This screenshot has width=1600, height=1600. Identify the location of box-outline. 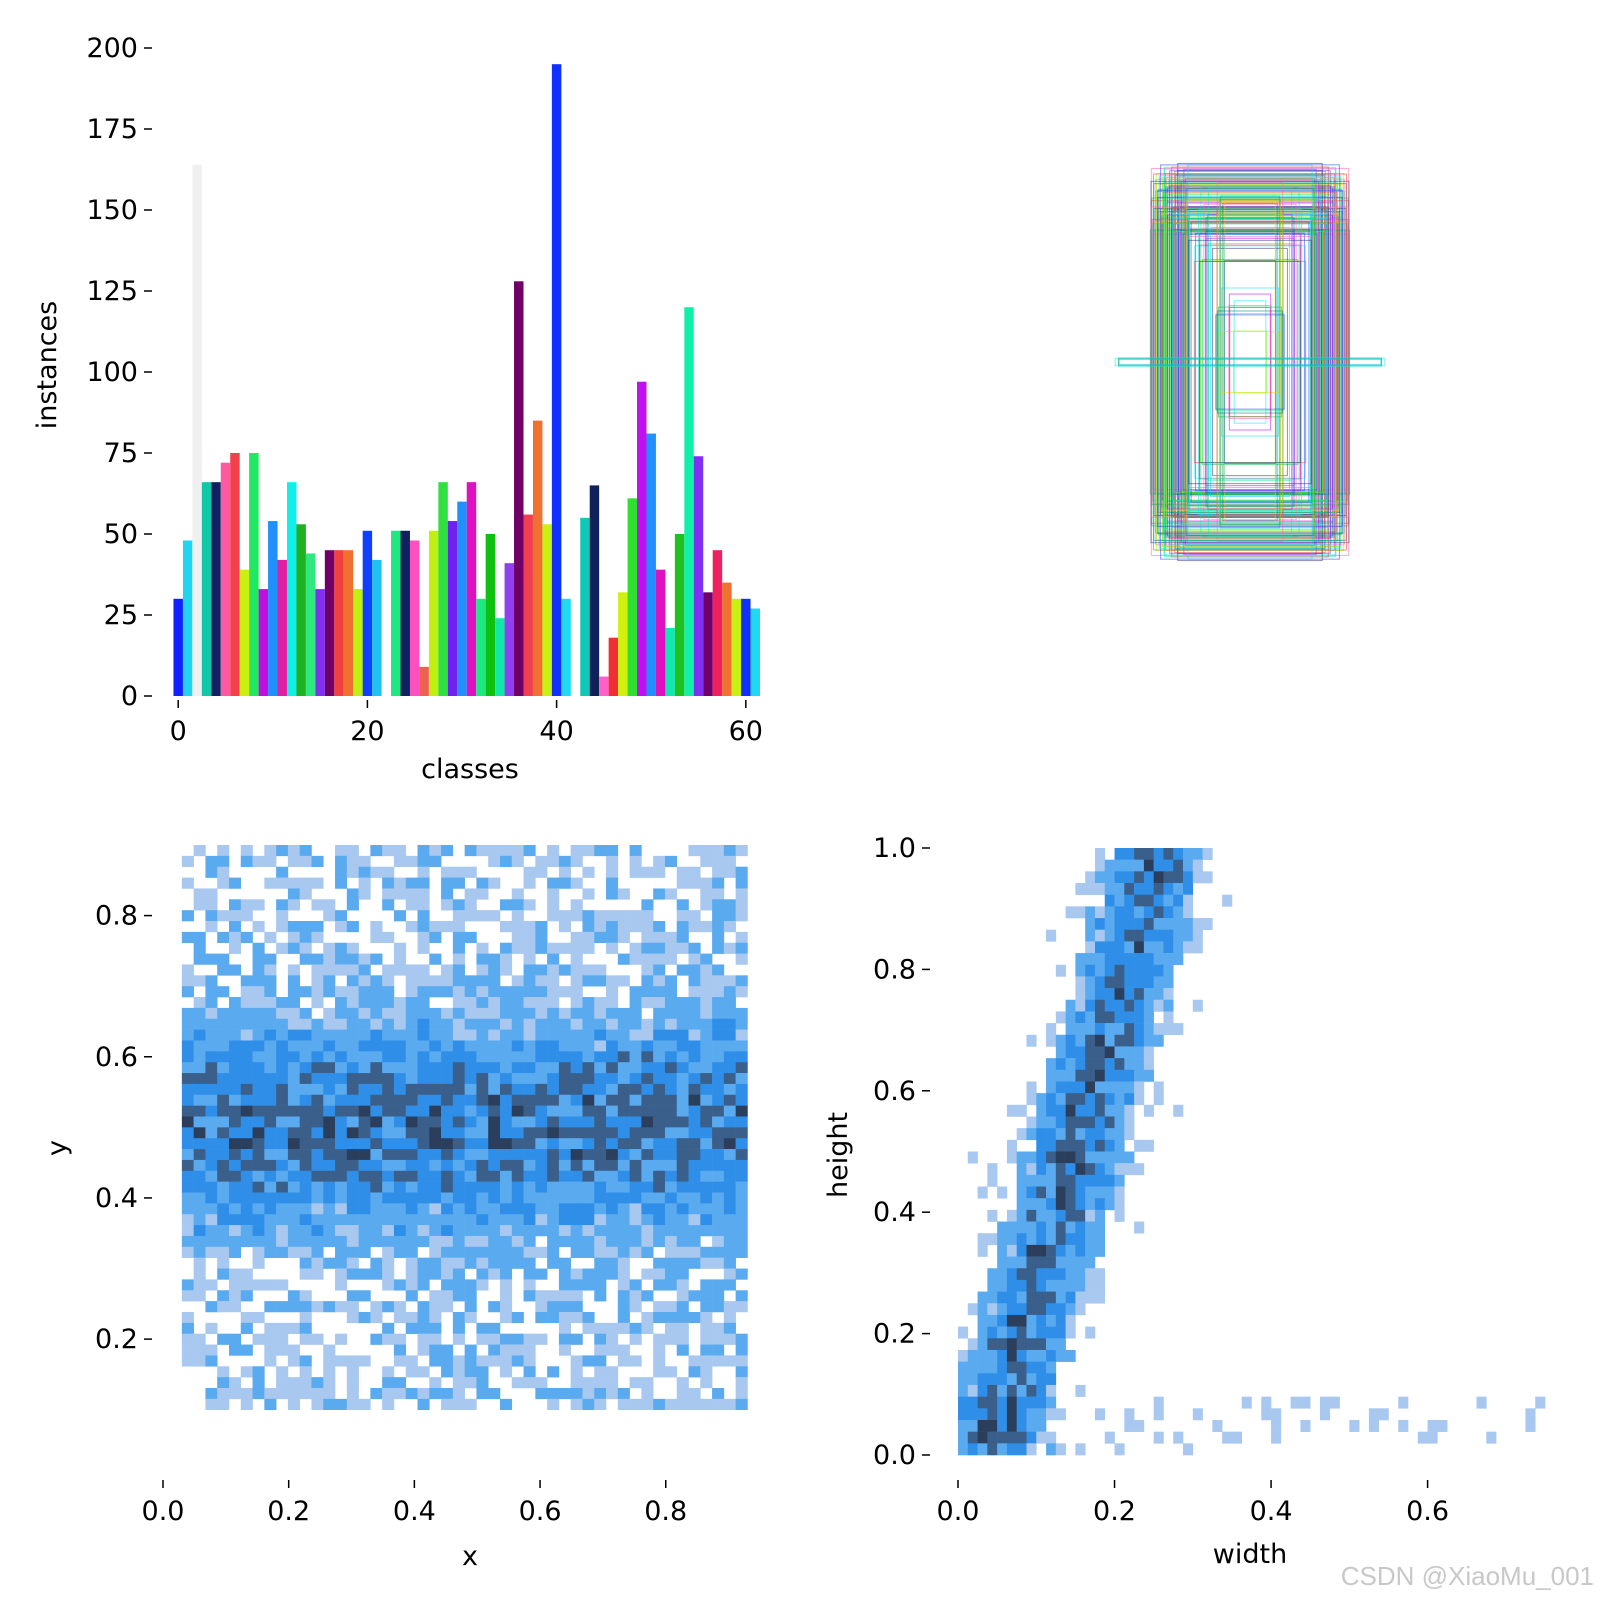
(1250, 362).